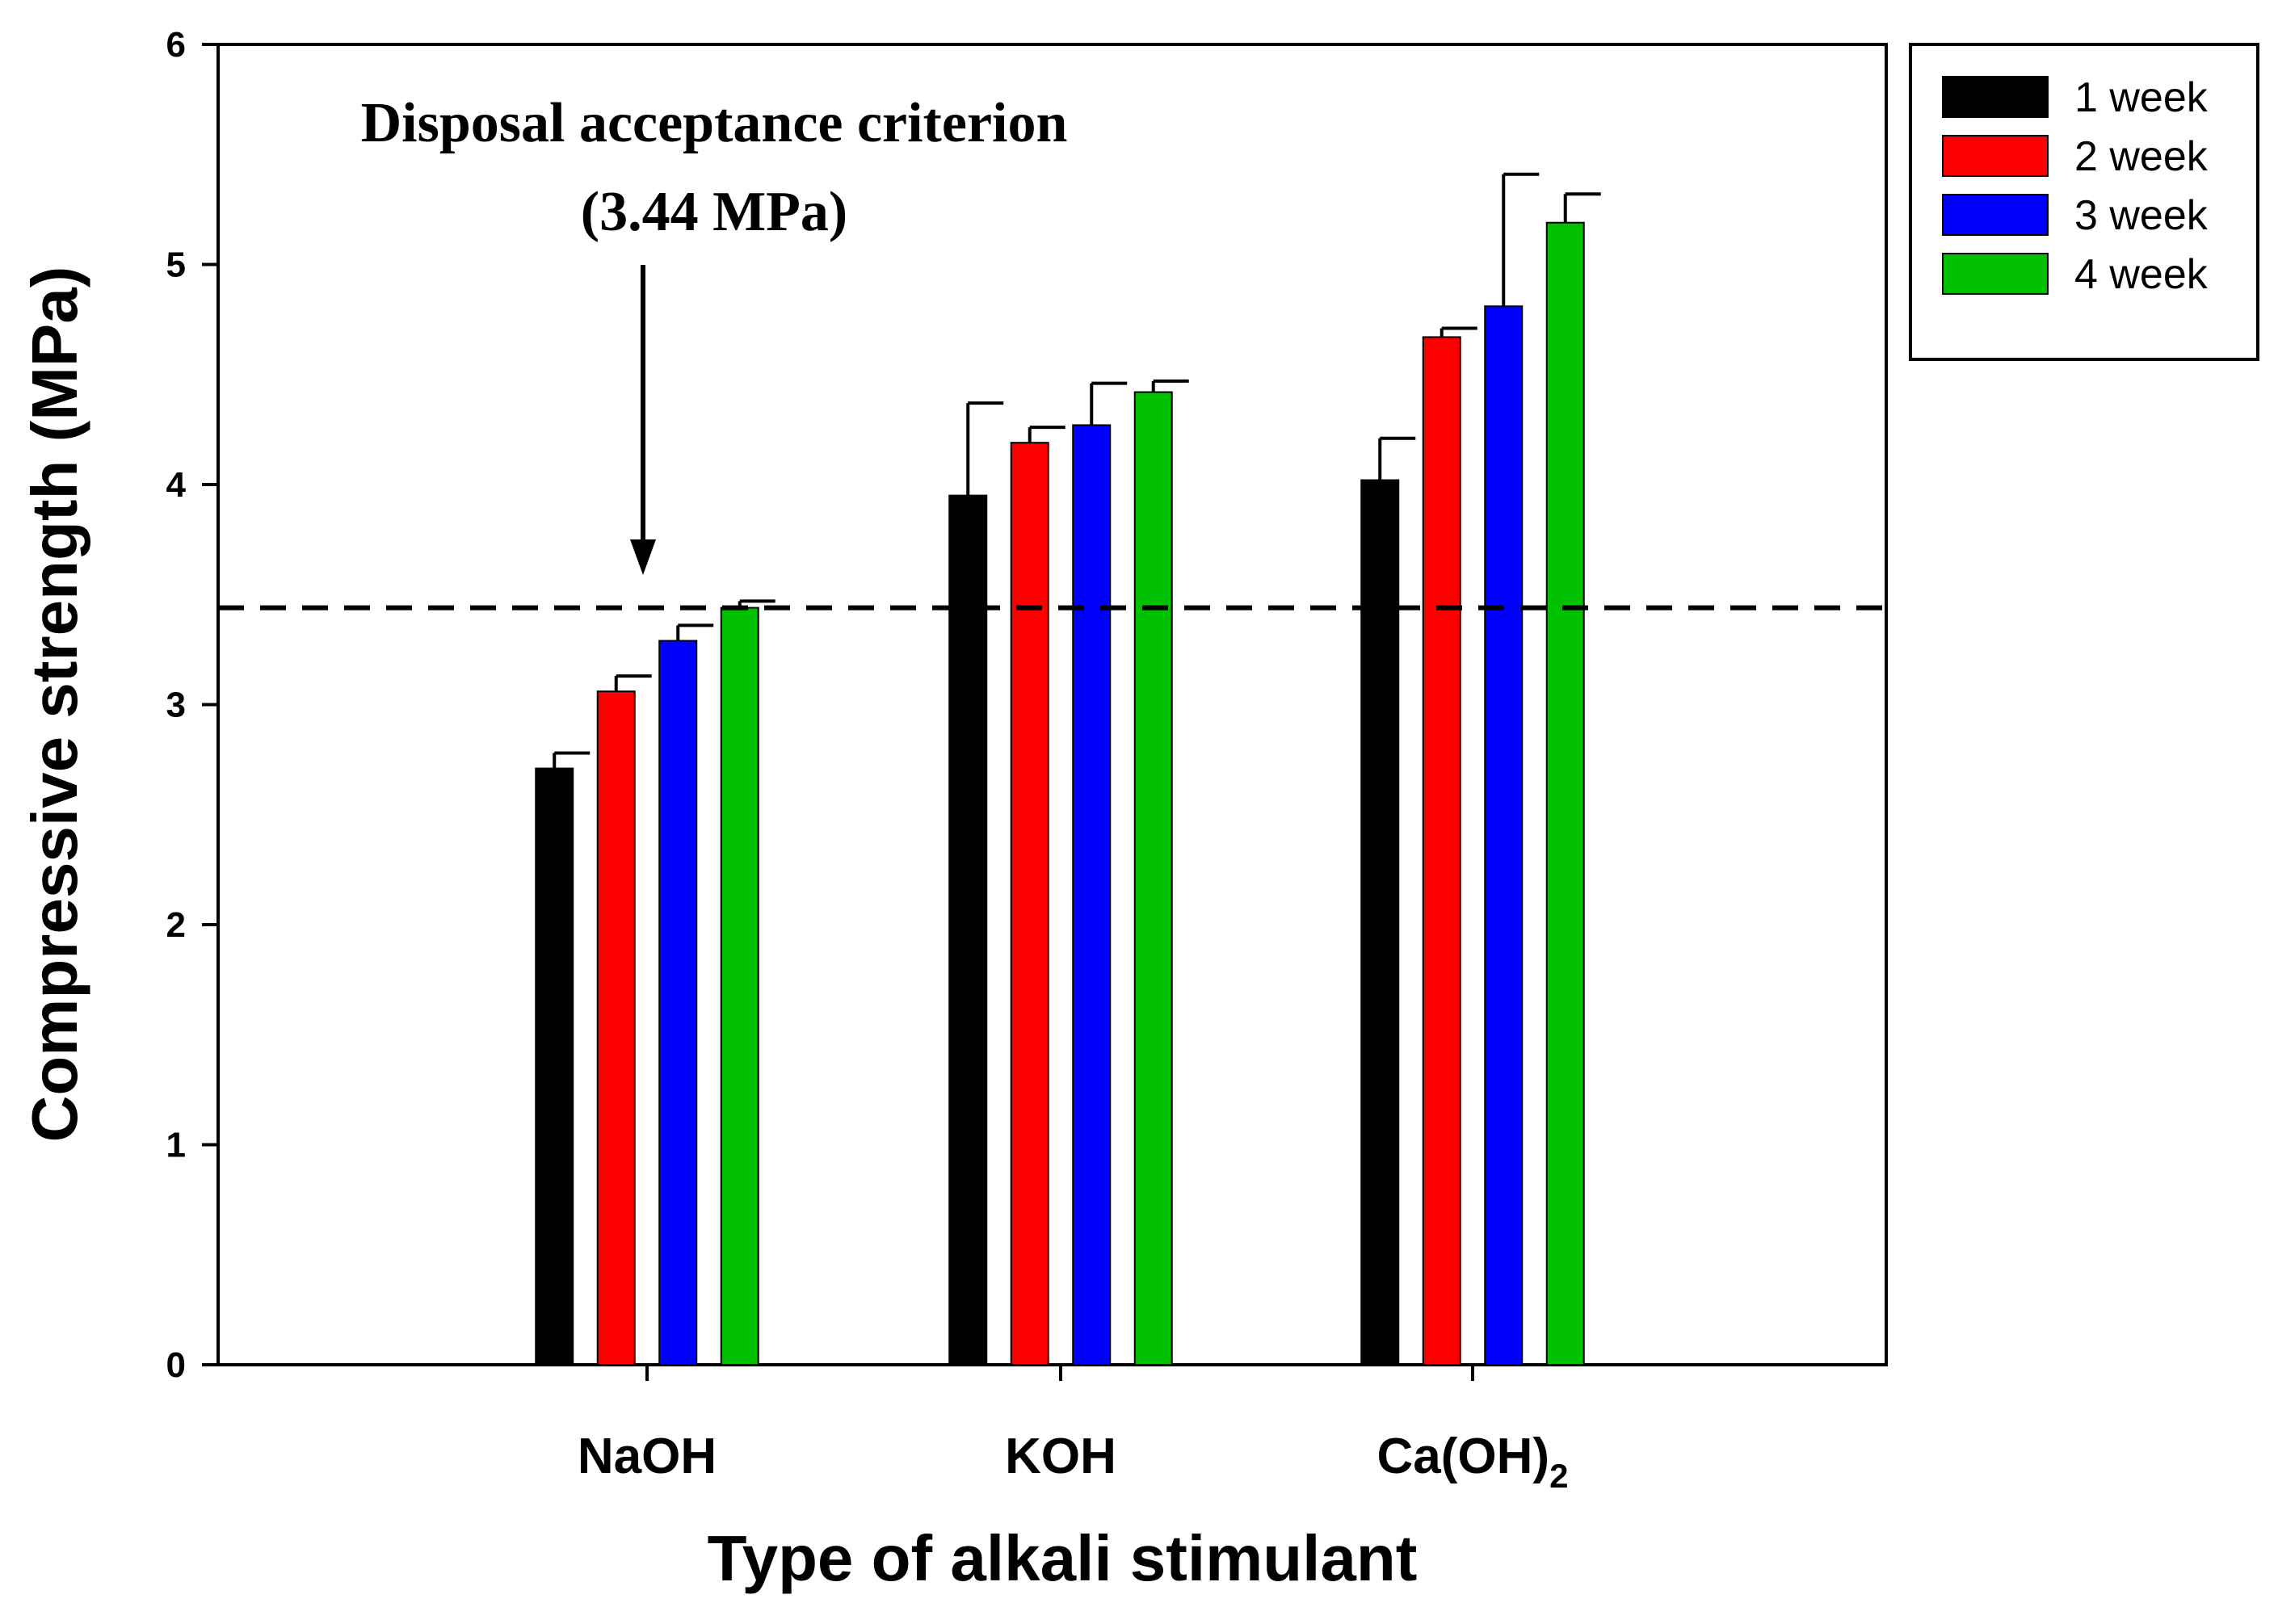 Image resolution: width=2278 pixels, height=1624 pixels. What do you see at coordinates (176, 925) in the screenshot?
I see `y-tick-label: 2` at bounding box center [176, 925].